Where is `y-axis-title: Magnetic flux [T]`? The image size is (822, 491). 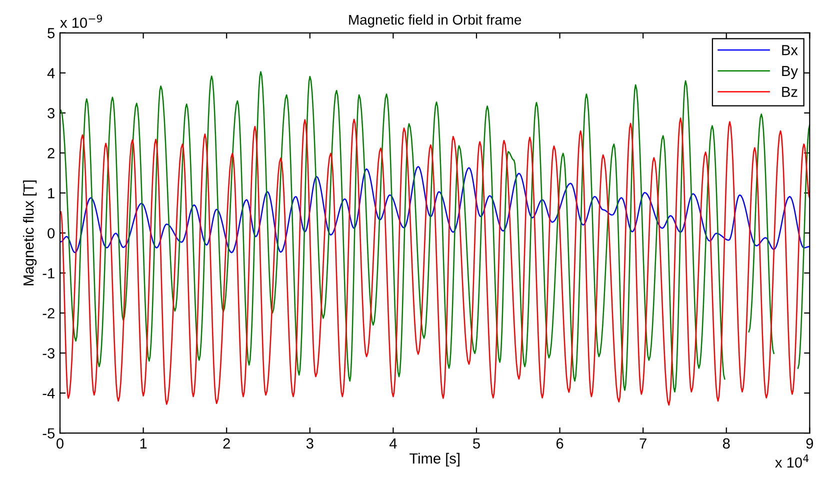
y-axis-title: Magnetic flux [T] is located at coordinates (30, 233).